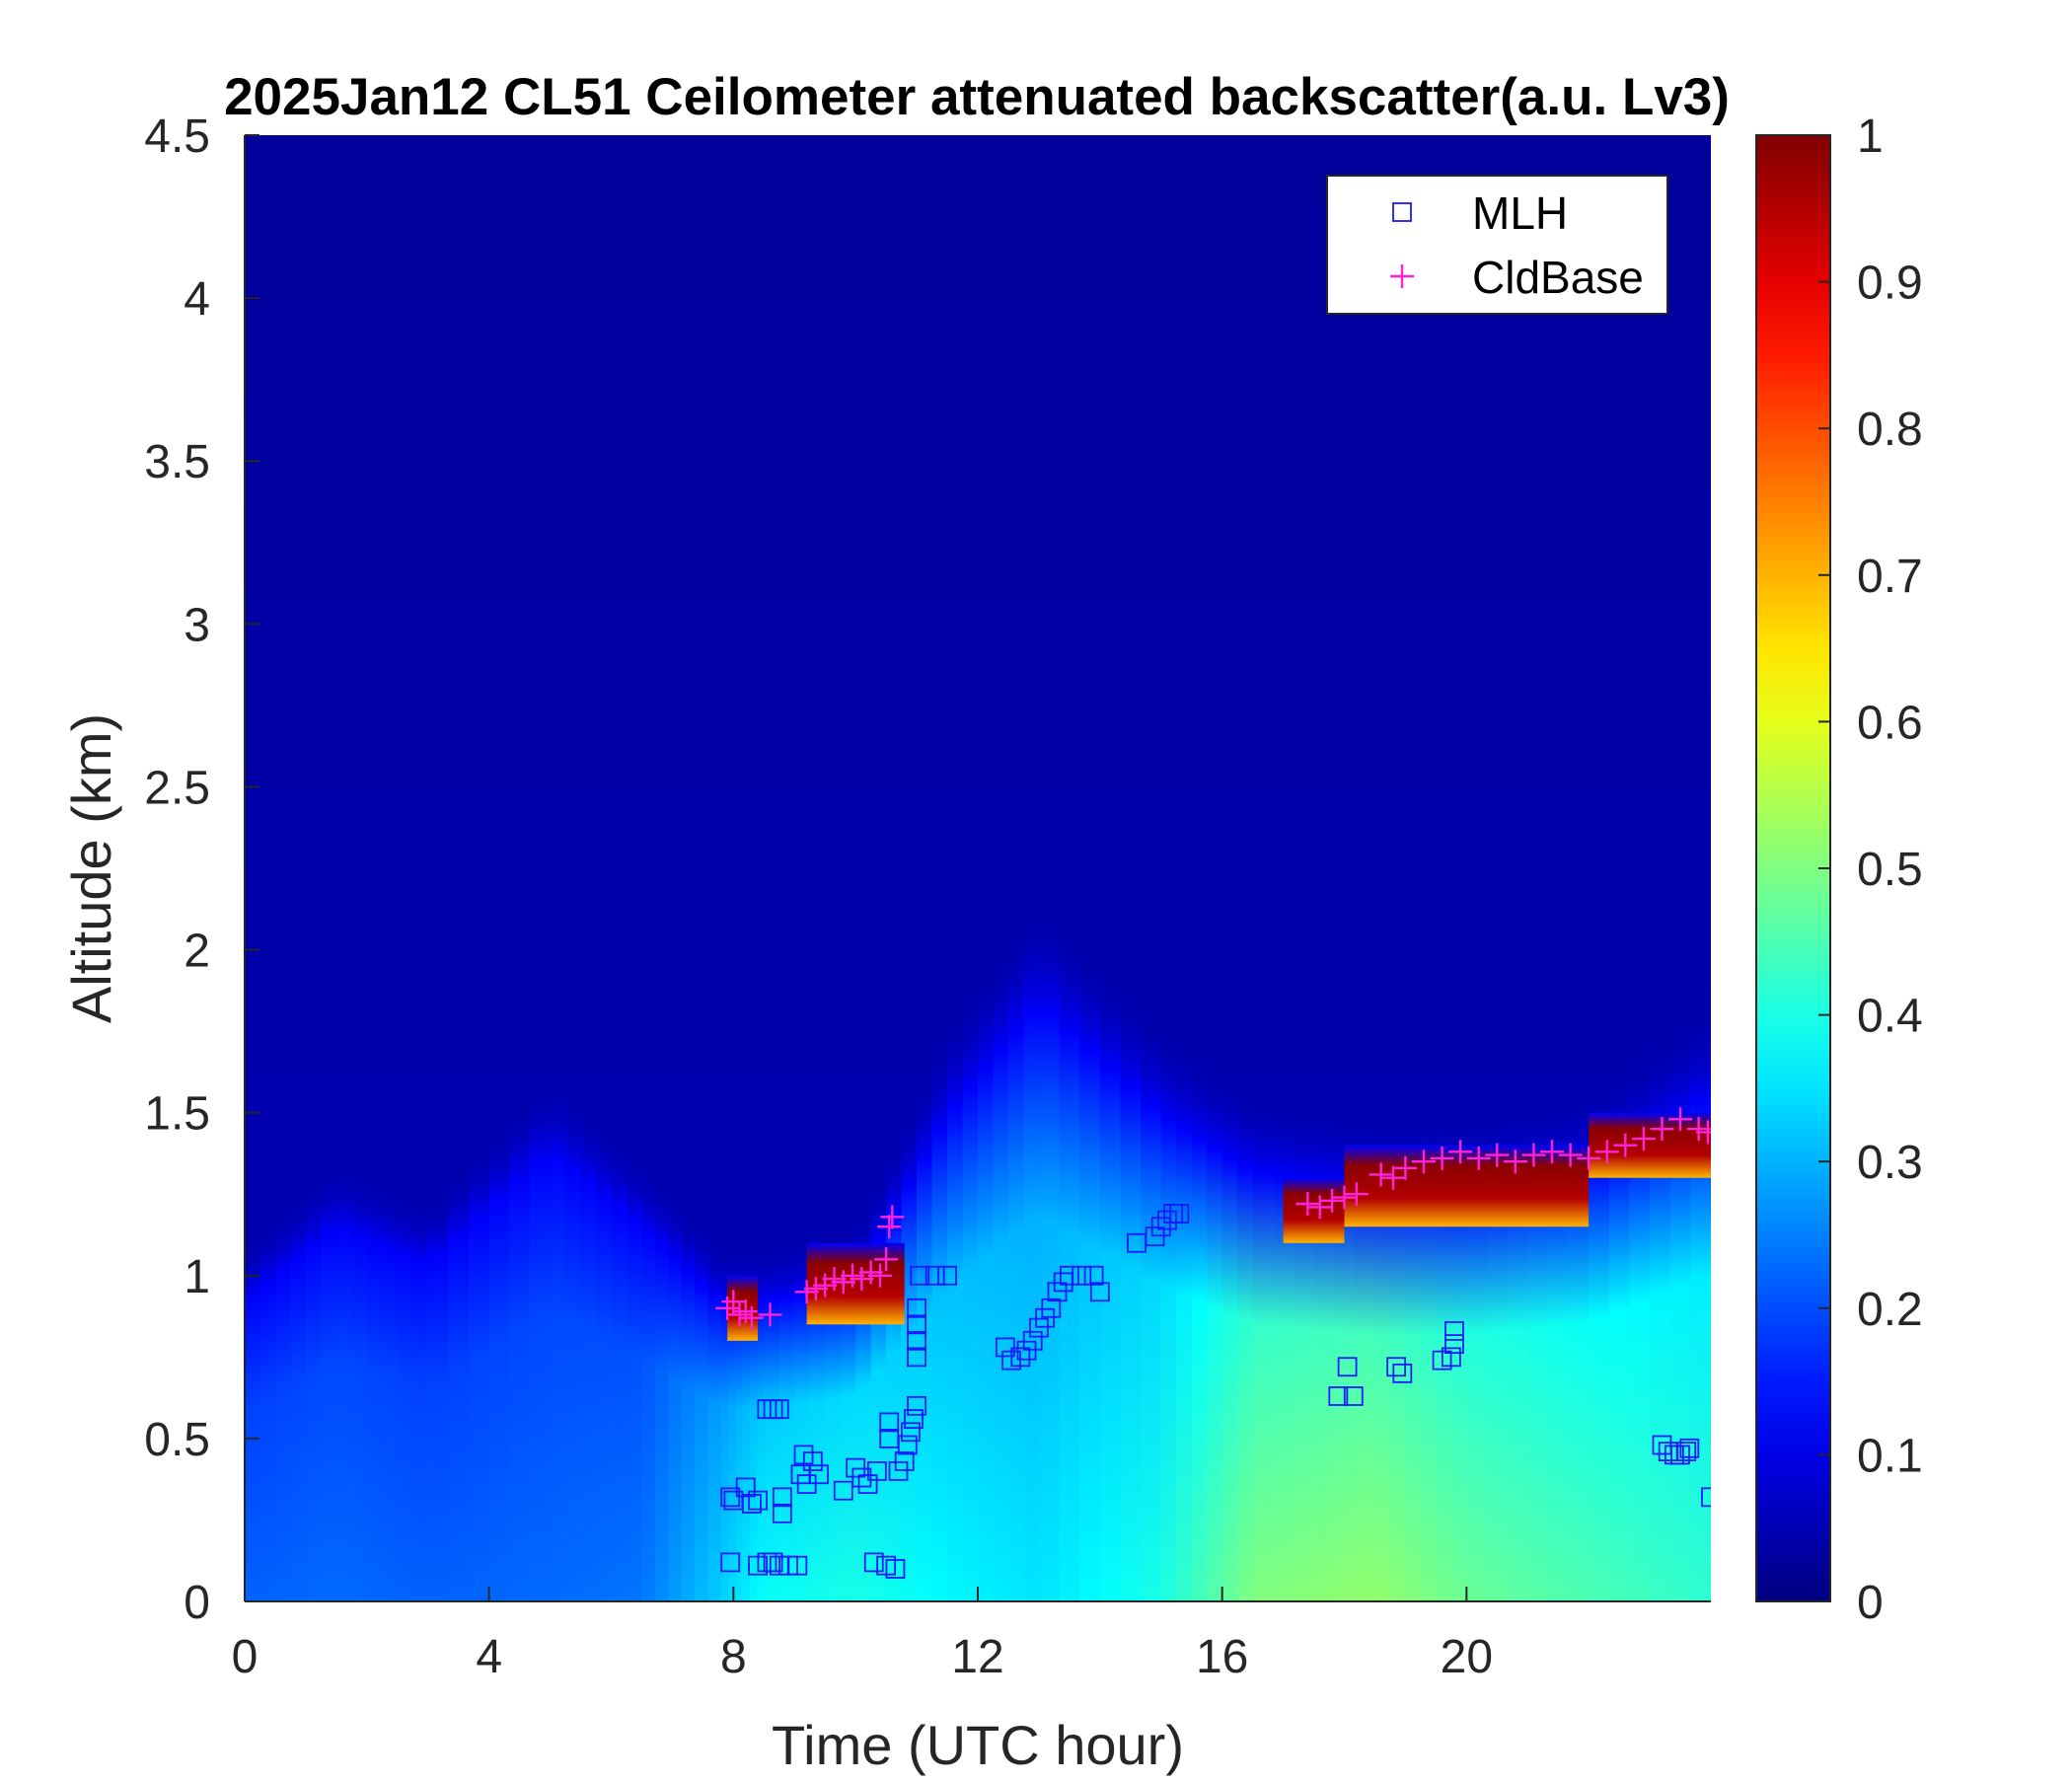 The height and width of the screenshot is (1781, 2072). What do you see at coordinates (1890, 723) in the screenshot?
I see `colorbar-tick-label: 0.6` at bounding box center [1890, 723].